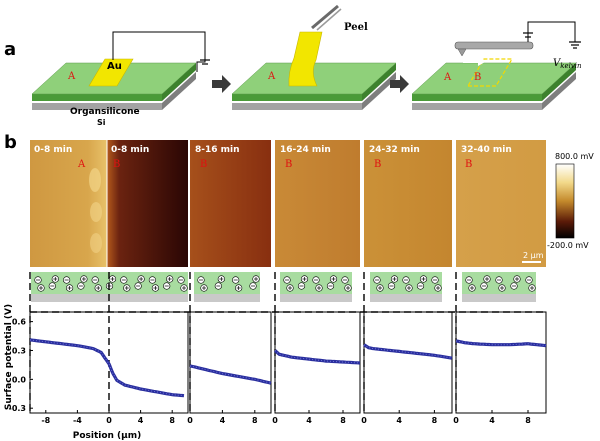 This screenshot has width=600, height=441. I want to click on kelvin-probe, so click(494, 45).